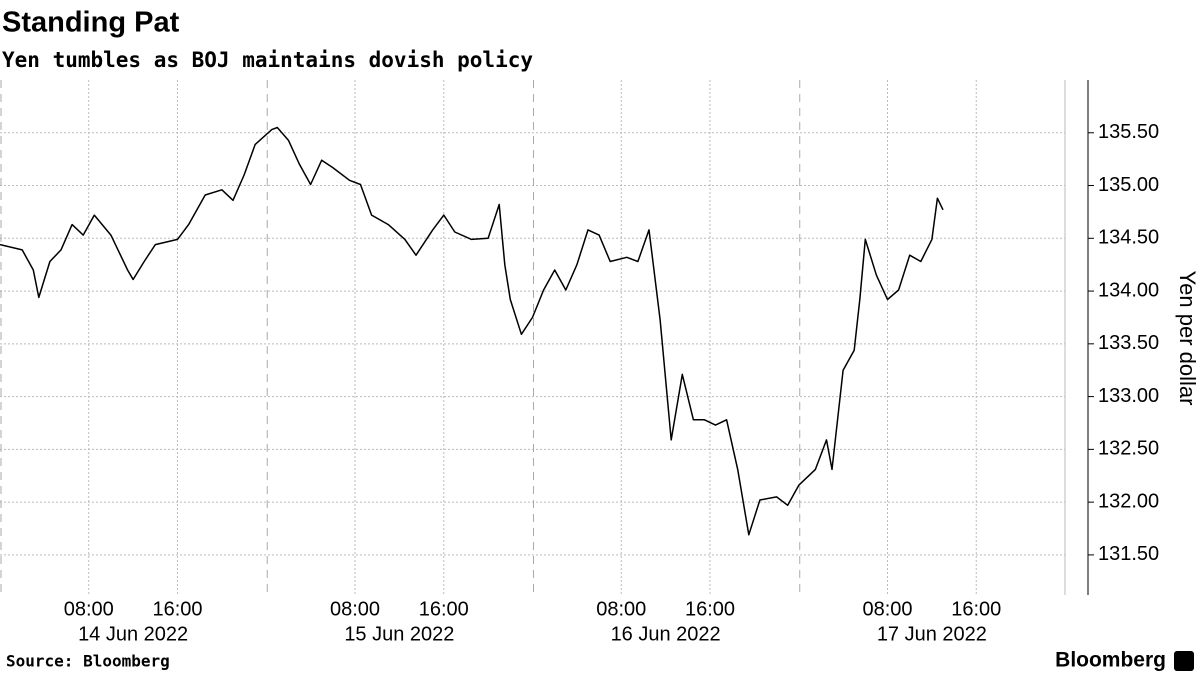 This screenshot has width=1200, height=675. I want to click on y-tick-label: 133.50, so click(1128, 343).